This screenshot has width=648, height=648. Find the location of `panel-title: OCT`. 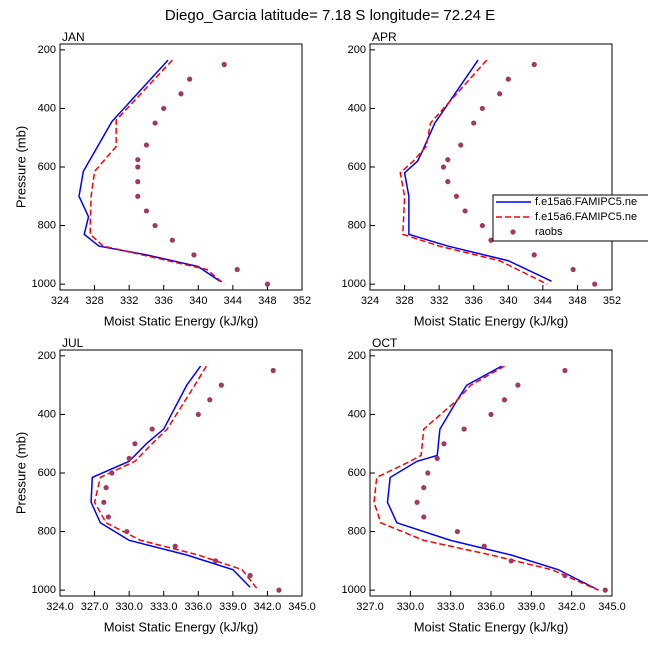

panel-title: OCT is located at coordinates (385, 343).